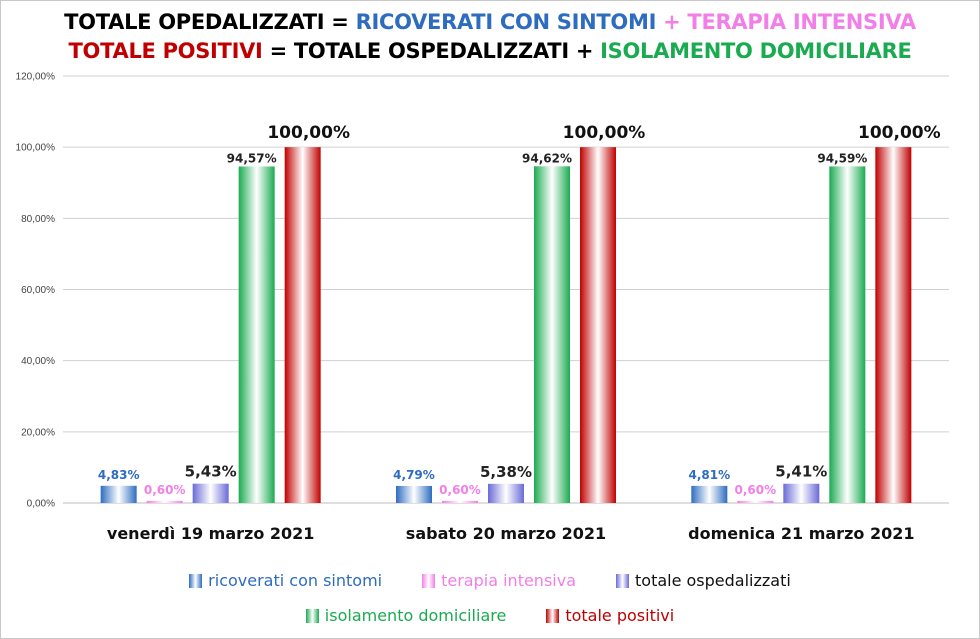 This screenshot has height=639, width=980. I want to click on data-label: 5,43%, so click(211, 472).